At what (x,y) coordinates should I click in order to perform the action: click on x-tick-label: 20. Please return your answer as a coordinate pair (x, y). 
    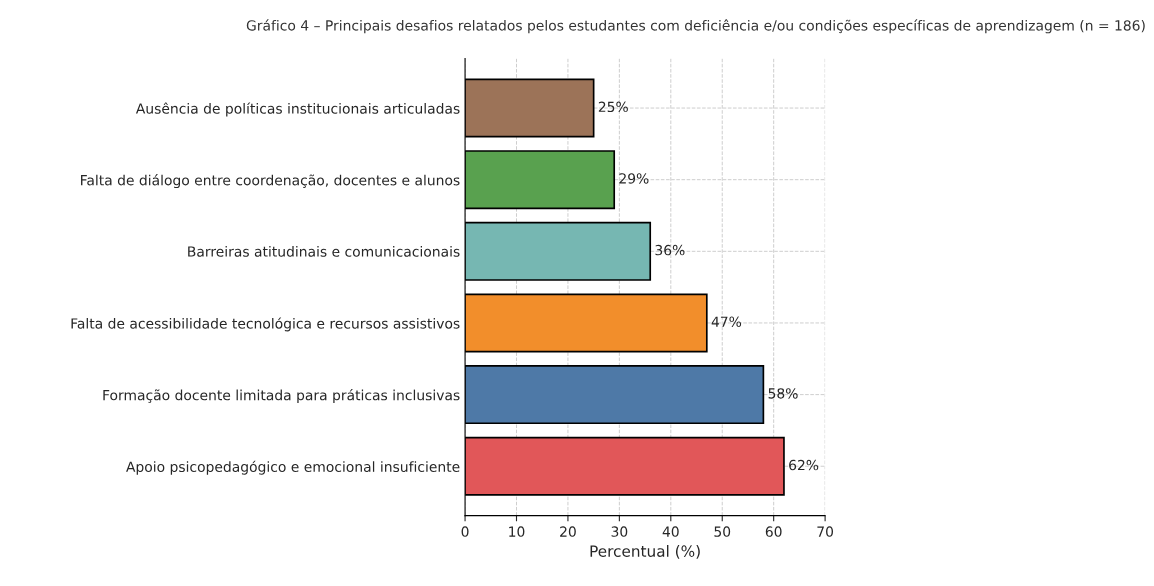
    Looking at the image, I should click on (568, 531).